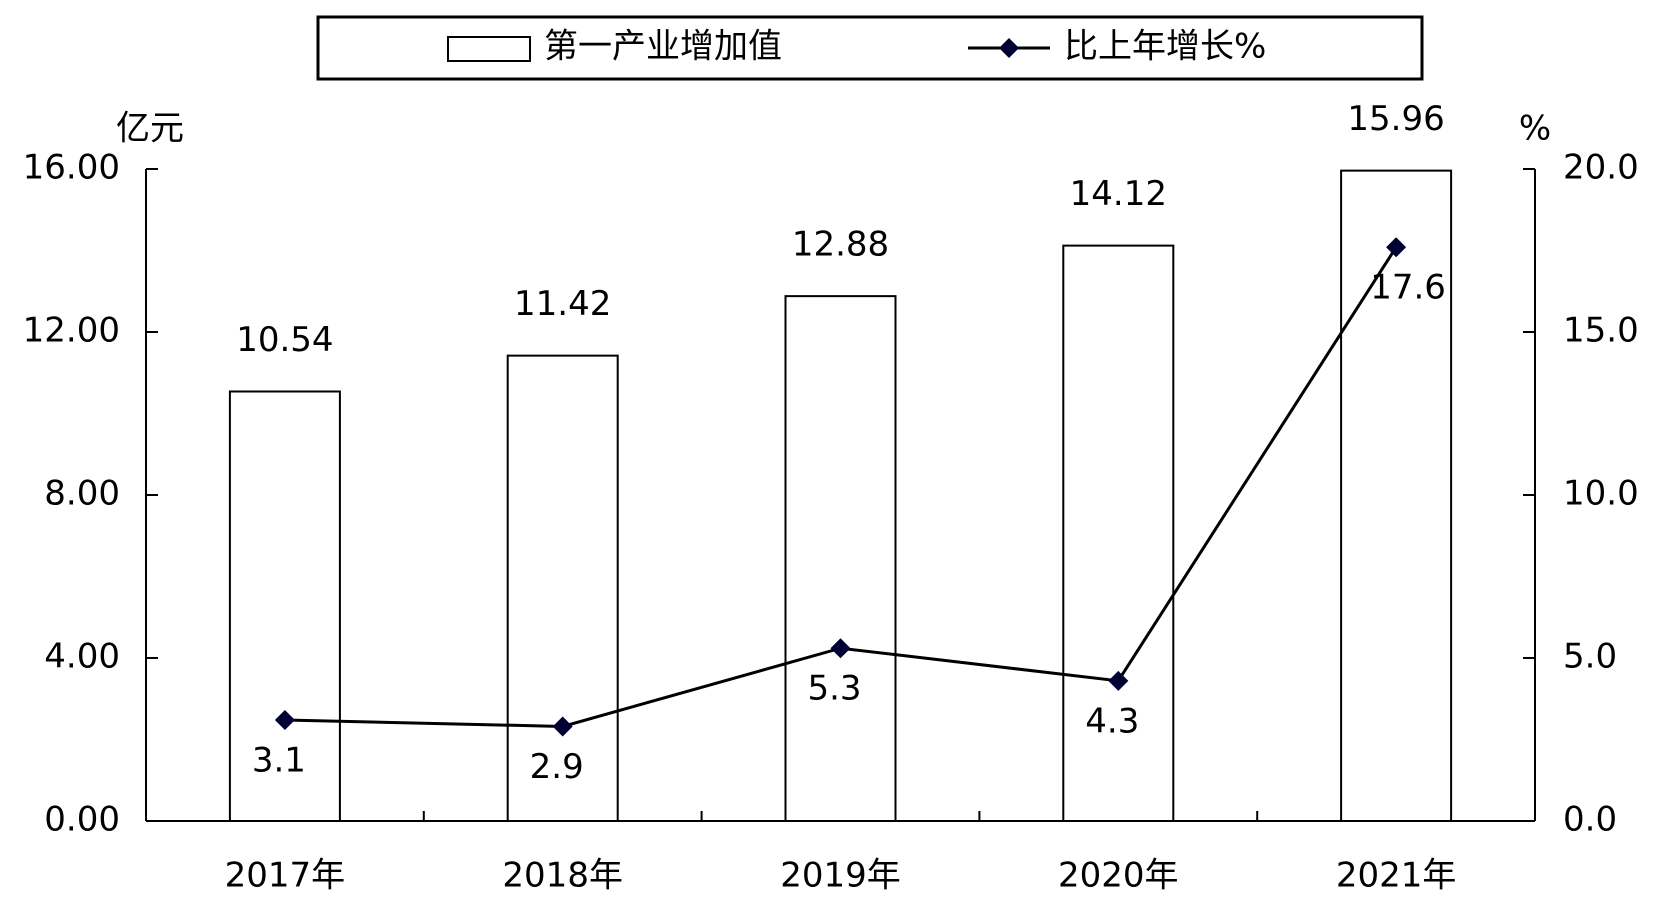 Image resolution: width=1654 pixels, height=903 pixels. Describe the element at coordinates (663, 47) in the screenshot. I see `legend-label: 第一产业增加值` at that location.